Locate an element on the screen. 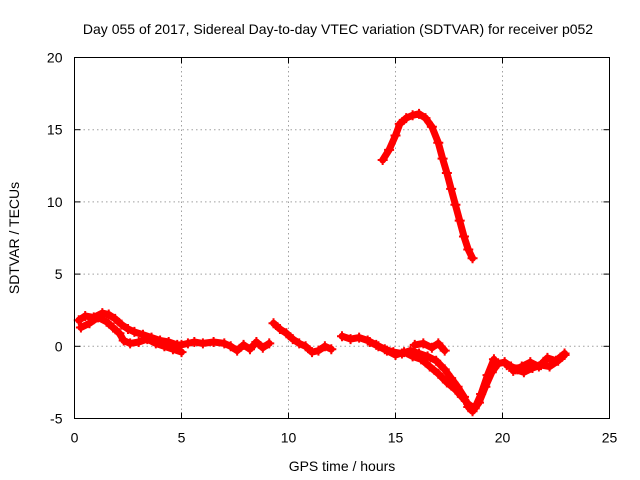  y-axis-label: SDTVAR / TECUs is located at coordinates (14, 238).